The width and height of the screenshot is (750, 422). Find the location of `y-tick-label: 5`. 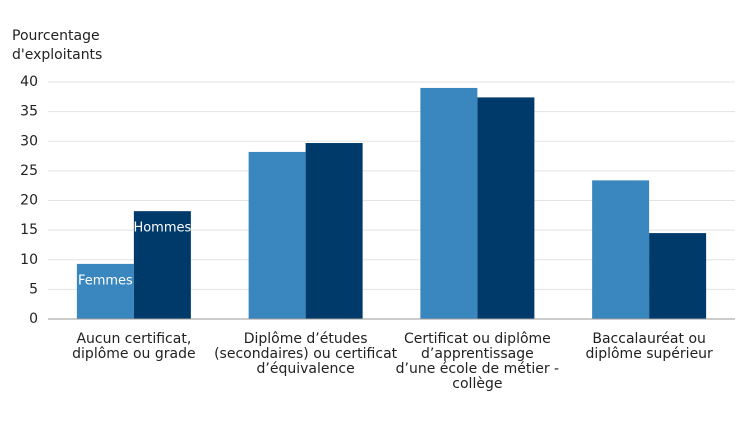

y-tick-label: 5 is located at coordinates (33, 289).